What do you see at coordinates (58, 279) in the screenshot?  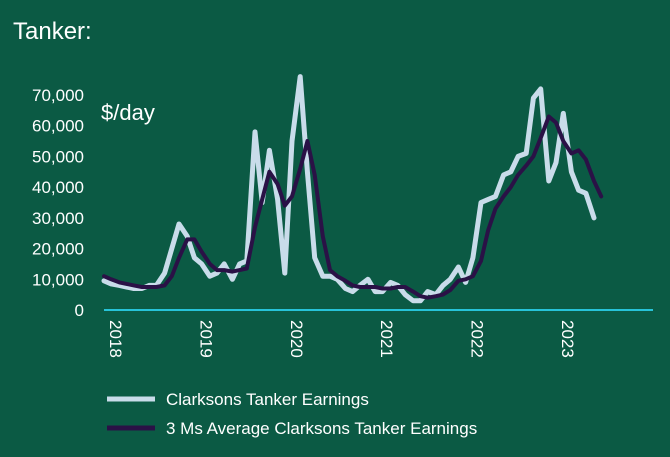 I see `y-tick-label: 10,000` at bounding box center [58, 279].